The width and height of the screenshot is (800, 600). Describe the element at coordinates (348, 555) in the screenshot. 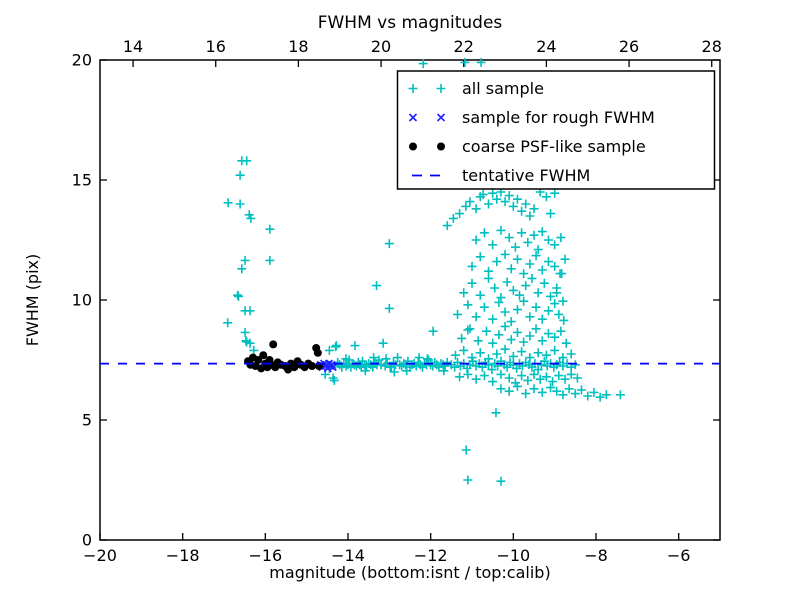

I see `x-bottom-tick-label: −14` at that location.